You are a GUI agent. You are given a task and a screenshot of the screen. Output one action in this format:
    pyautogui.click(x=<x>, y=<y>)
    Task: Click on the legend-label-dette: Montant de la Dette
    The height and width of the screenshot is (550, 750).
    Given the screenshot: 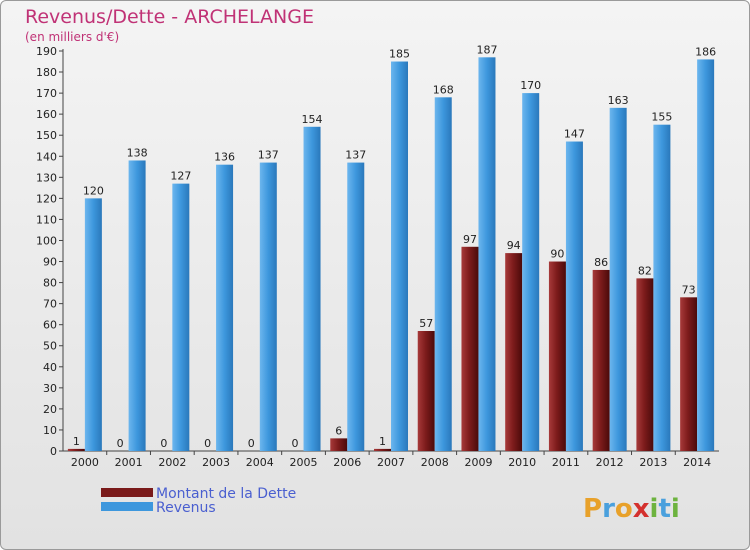 What is the action you would take?
    pyautogui.click(x=226, y=494)
    